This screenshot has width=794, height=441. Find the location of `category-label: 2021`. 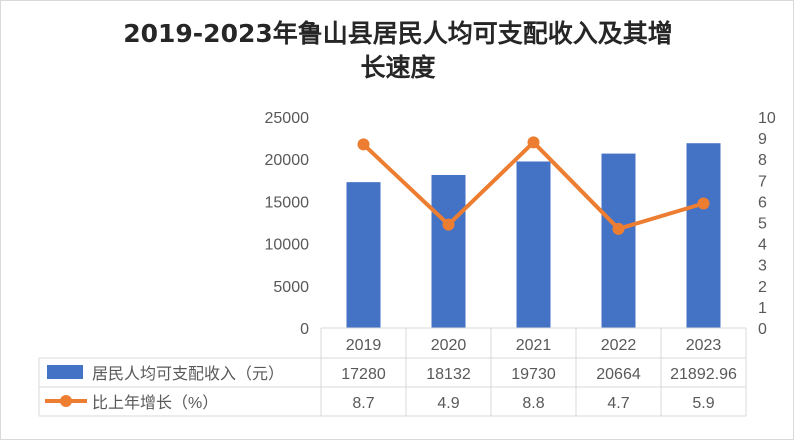

category-label: 2021 is located at coordinates (534, 345).